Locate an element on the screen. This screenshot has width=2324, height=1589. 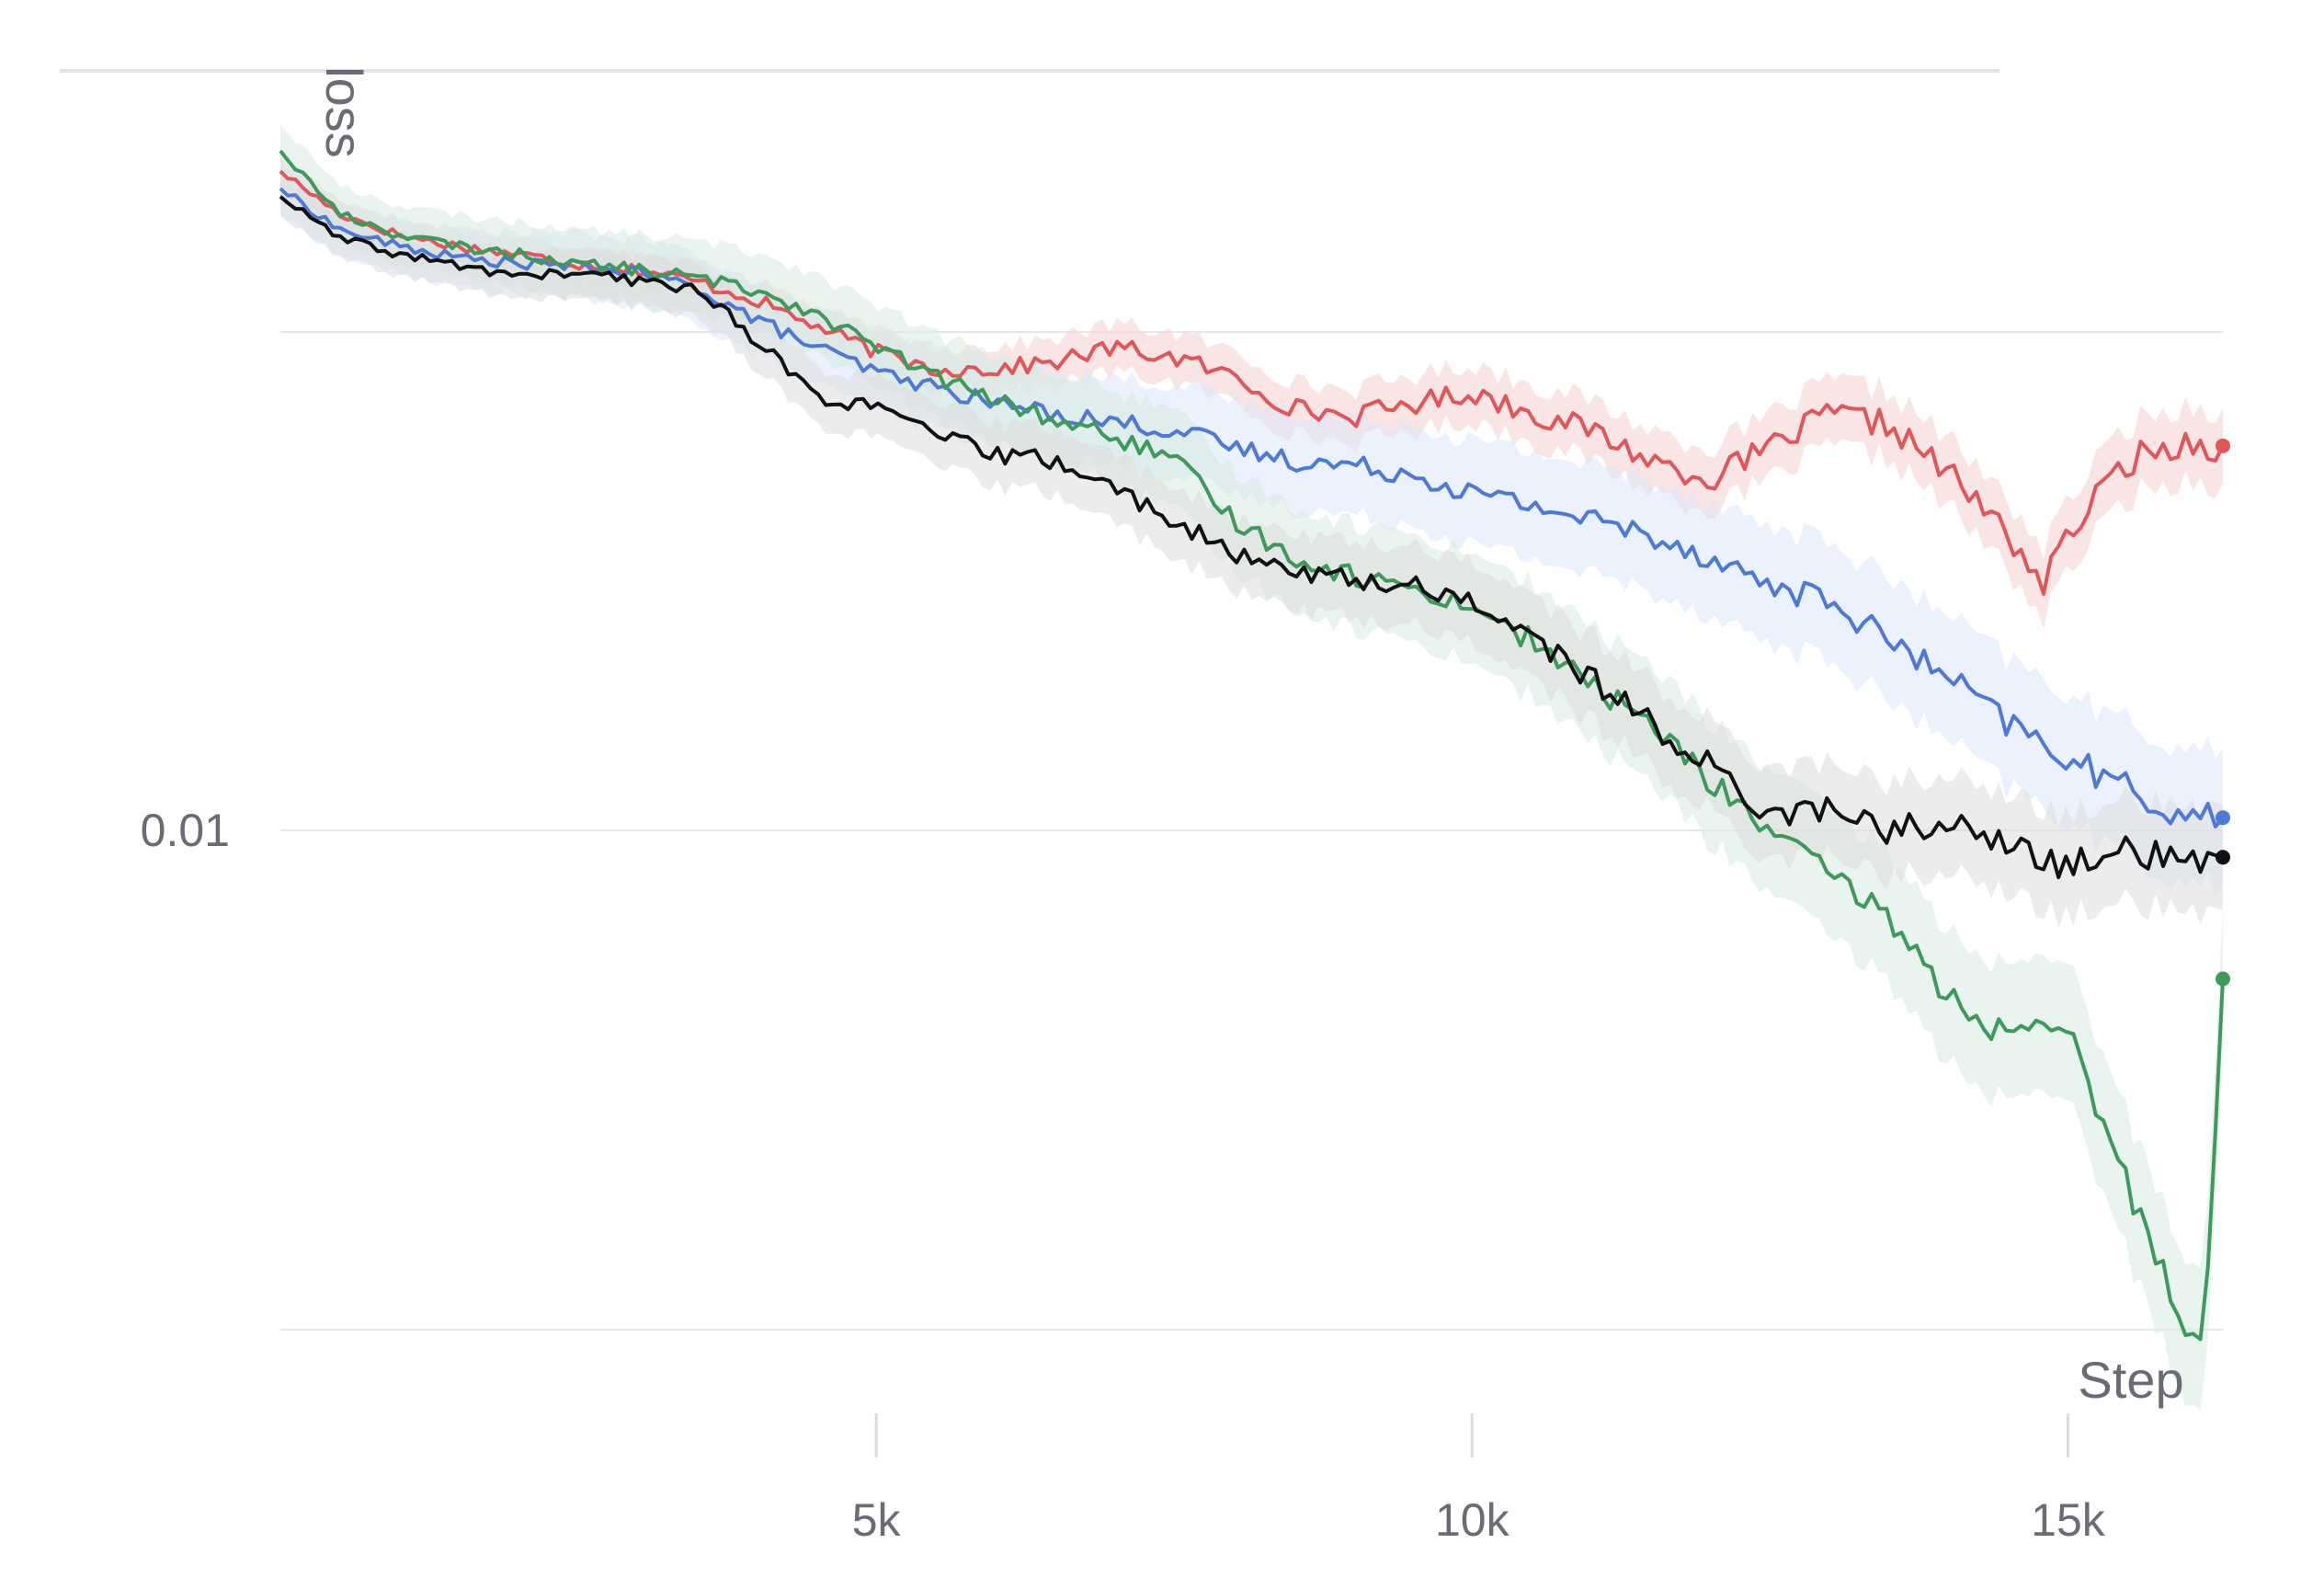
x-axis: 5k 10k 15k is located at coordinates (1479, 1480).